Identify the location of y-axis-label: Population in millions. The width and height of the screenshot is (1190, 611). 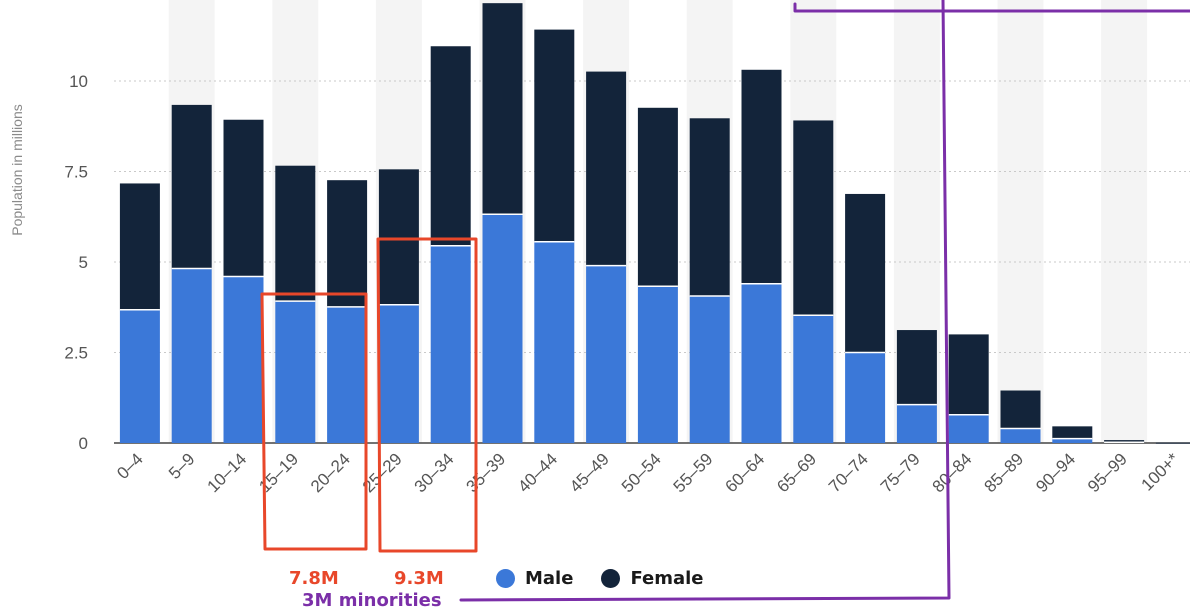
(17, 170).